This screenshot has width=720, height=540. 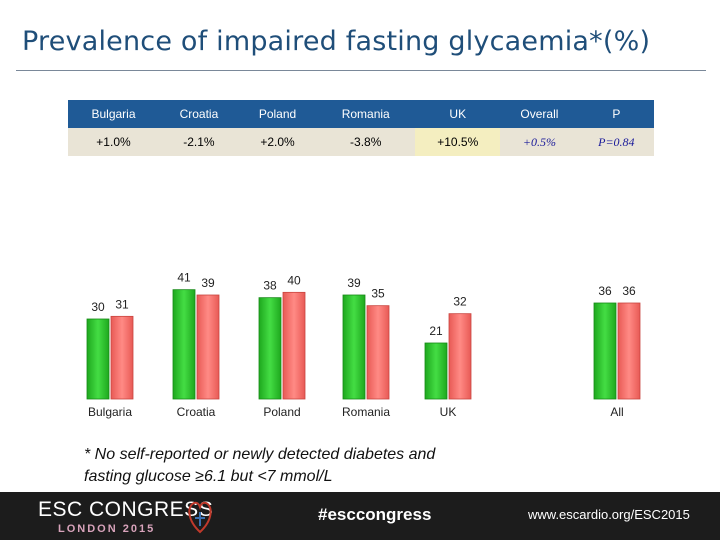 I want to click on congress-location: LONDON 2015, so click(x=107, y=529).